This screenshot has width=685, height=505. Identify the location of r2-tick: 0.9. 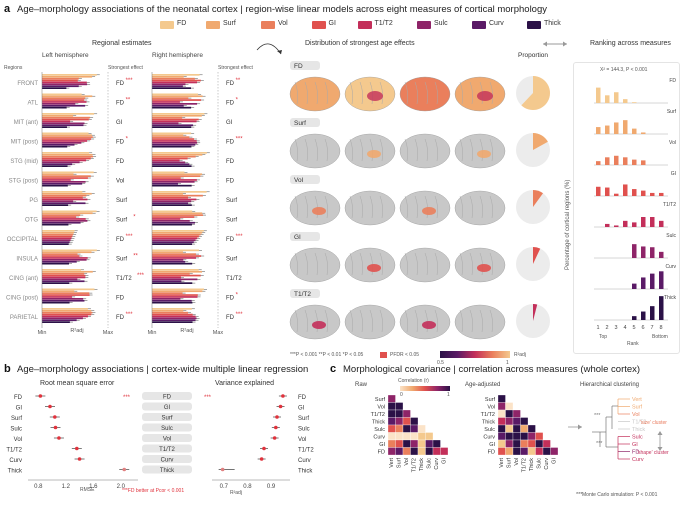
(271, 487).